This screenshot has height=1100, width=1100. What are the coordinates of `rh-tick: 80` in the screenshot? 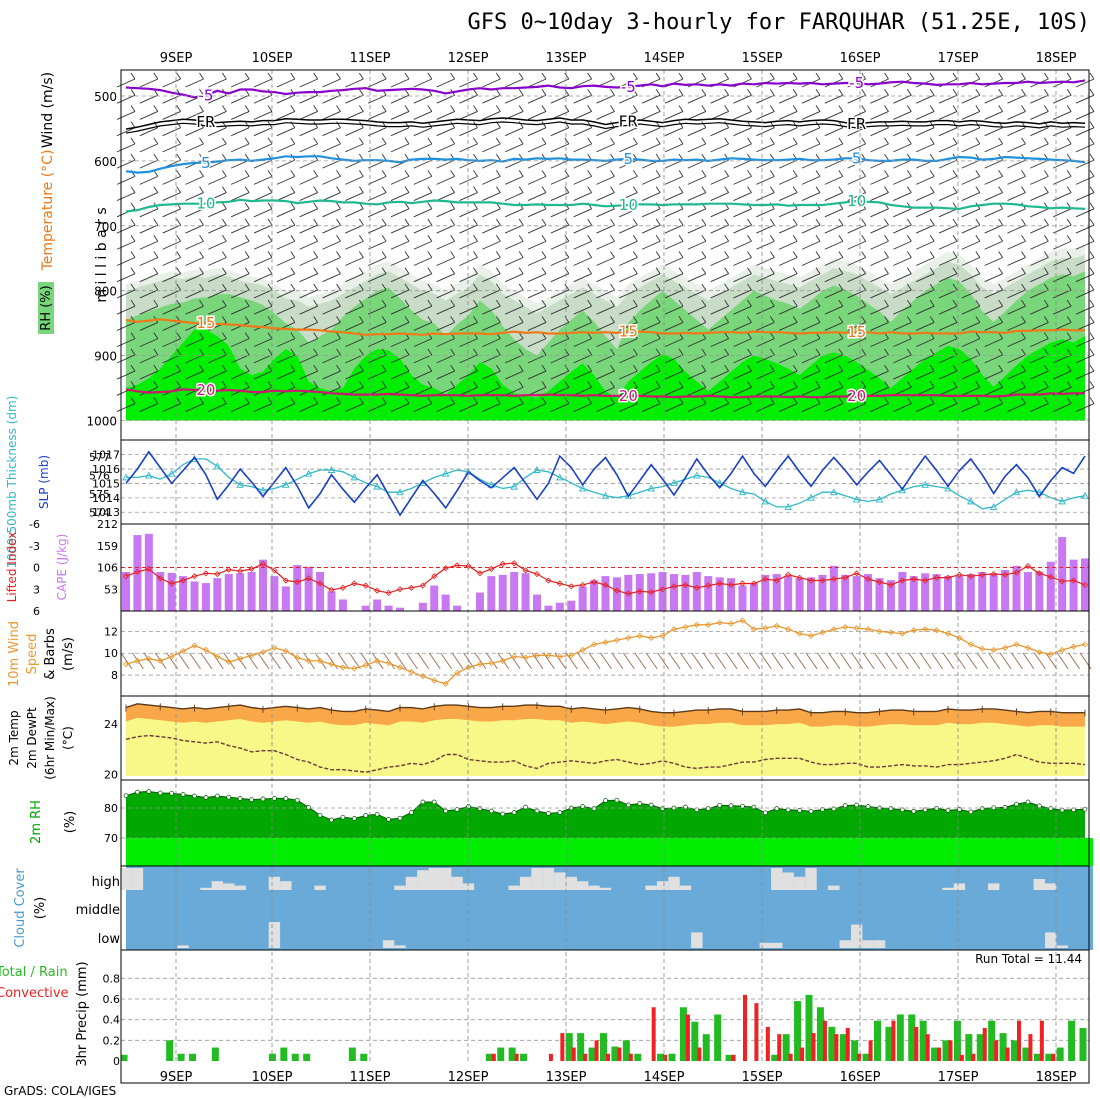 It's located at (111, 808).